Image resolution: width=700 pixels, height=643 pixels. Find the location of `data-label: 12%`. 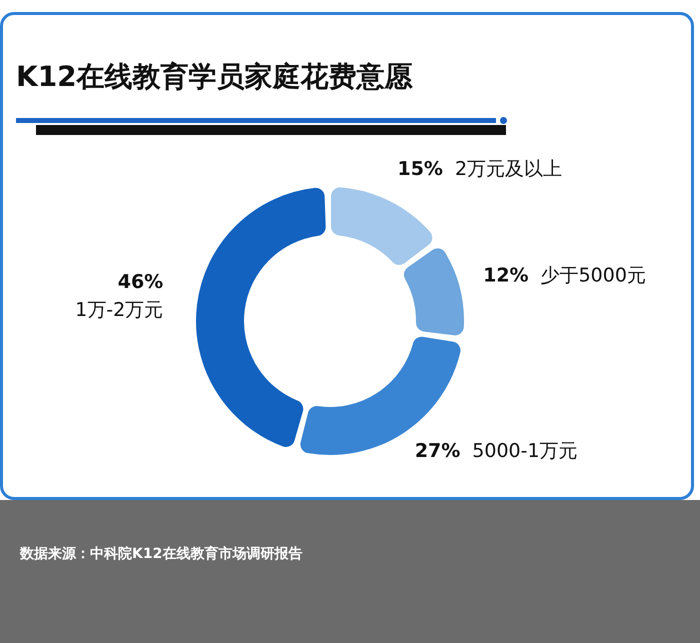

data-label: 12% is located at coordinates (506, 275).